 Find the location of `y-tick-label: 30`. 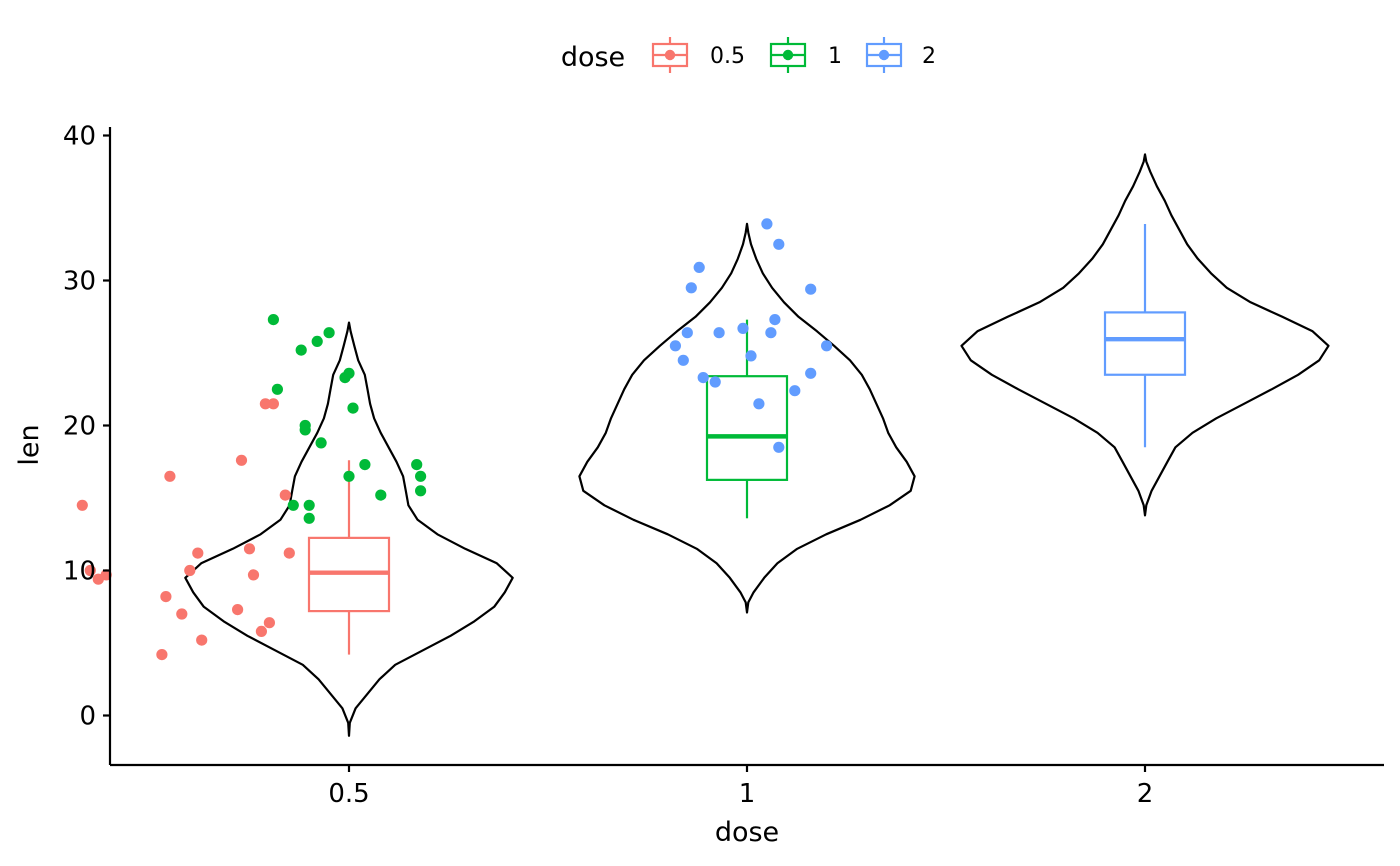

y-tick-label: 30 is located at coordinates (79, 282).